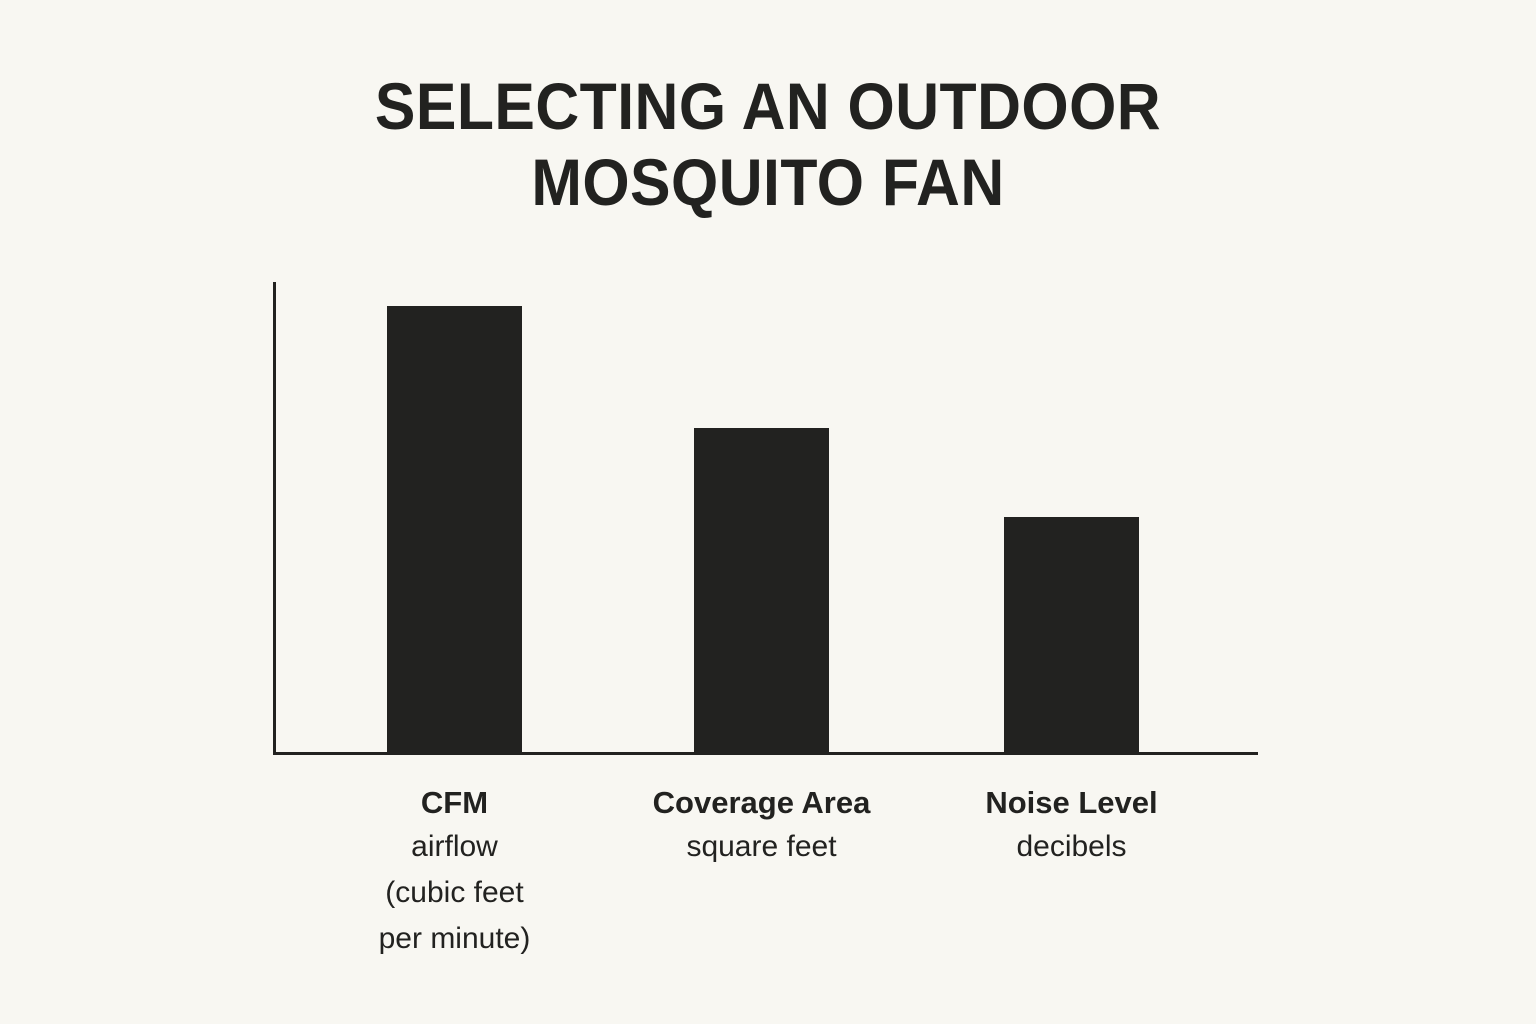 The image size is (1536, 1024). What do you see at coordinates (768, 106) in the screenshot?
I see `title-line-1: SELECTING AN OUTDOOR` at bounding box center [768, 106].